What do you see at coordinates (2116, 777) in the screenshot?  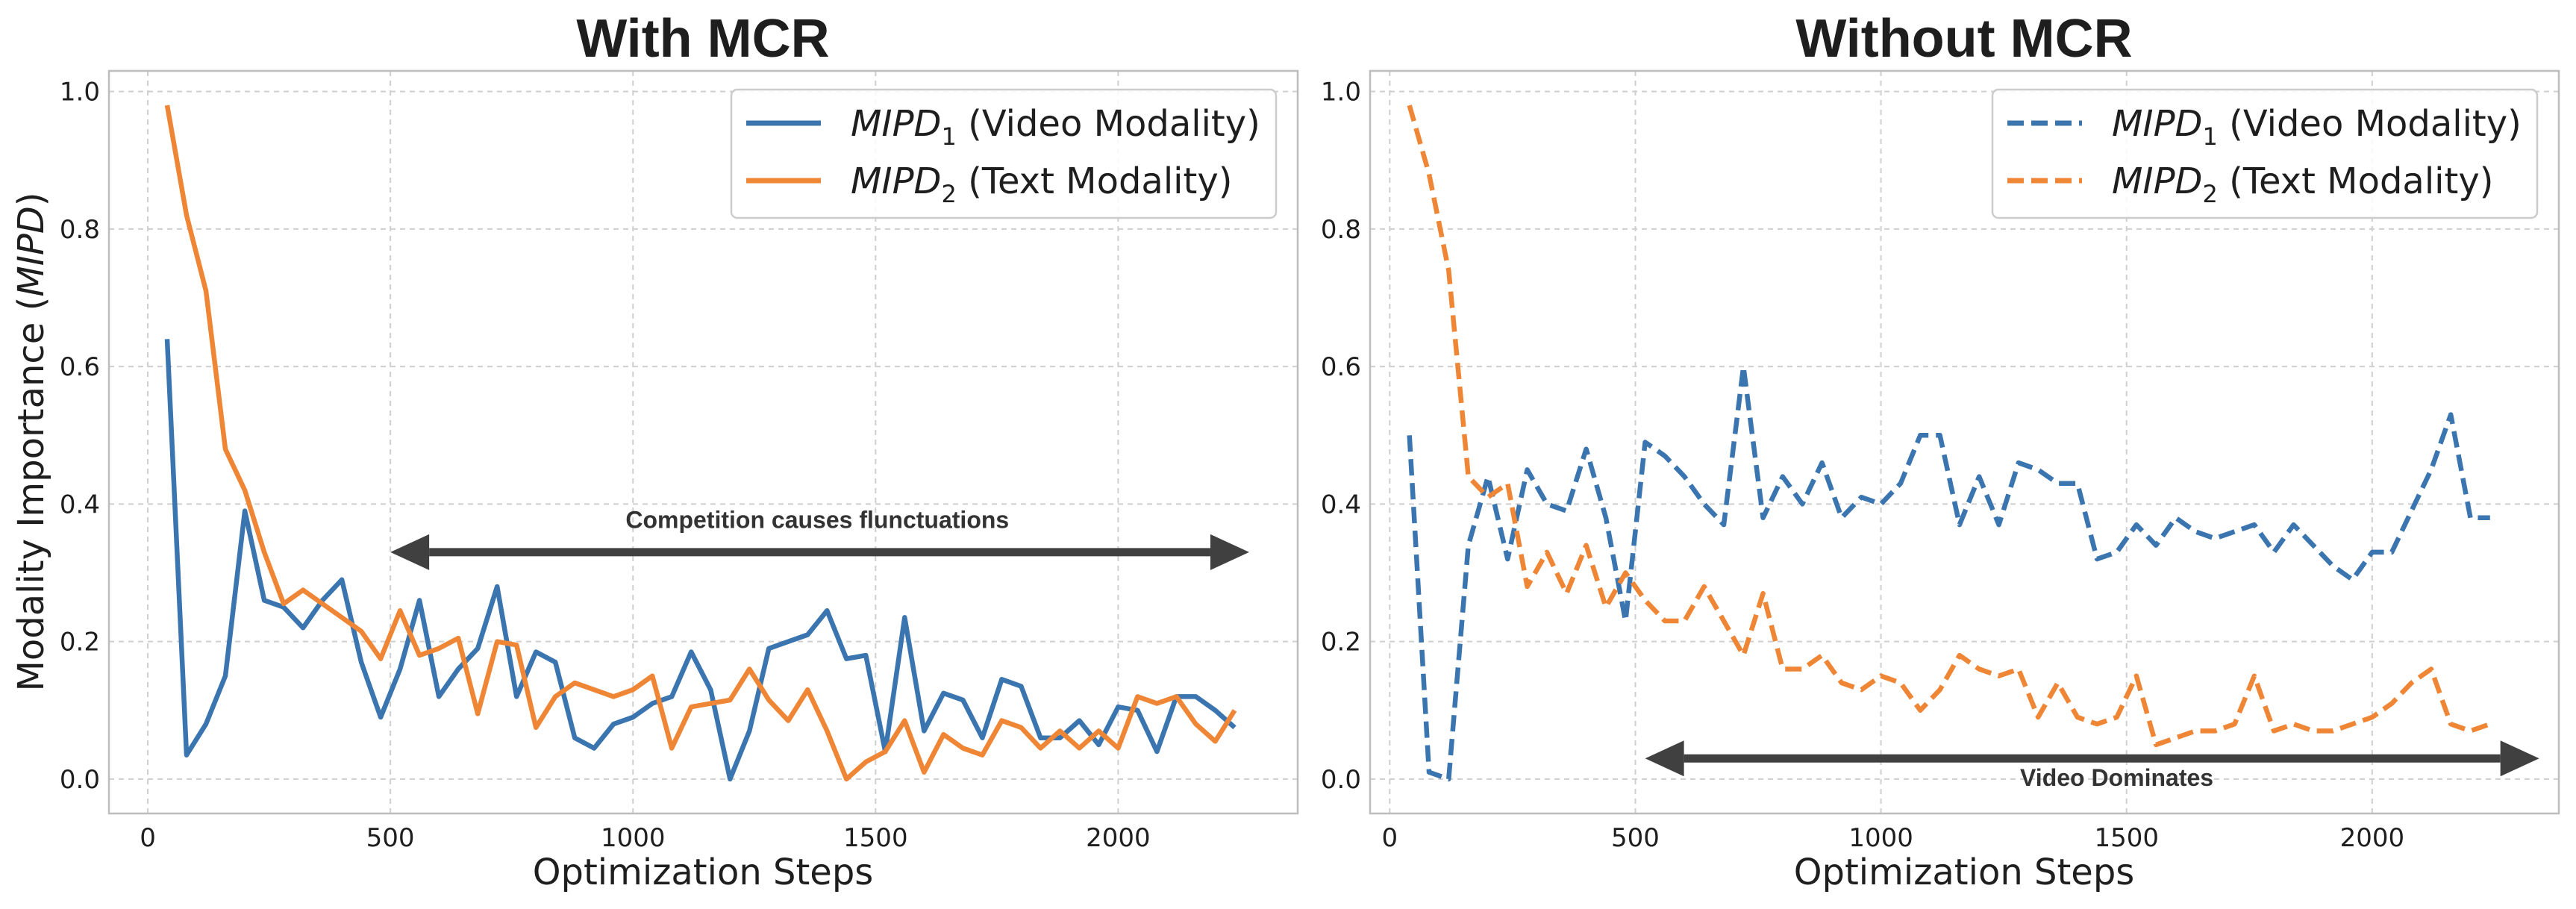 I see `annotation-text: Video Dominates` at bounding box center [2116, 777].